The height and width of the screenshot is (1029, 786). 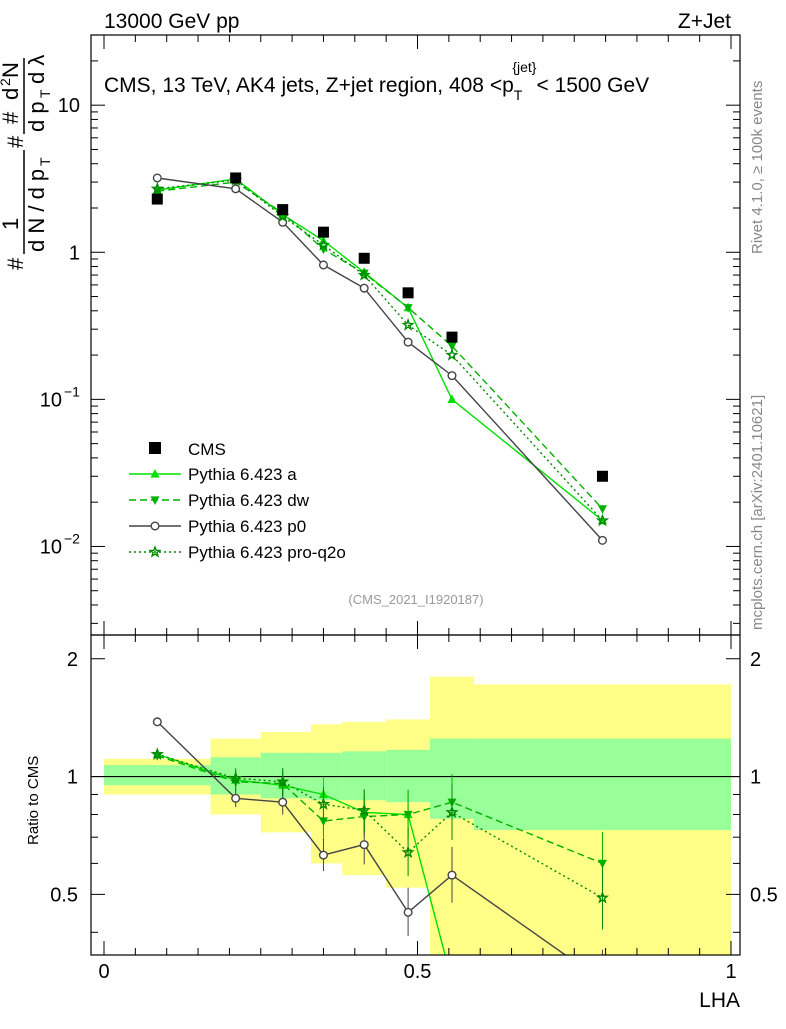 I want to click on legend-label: Pythia 6.423 p0, so click(x=247, y=526).